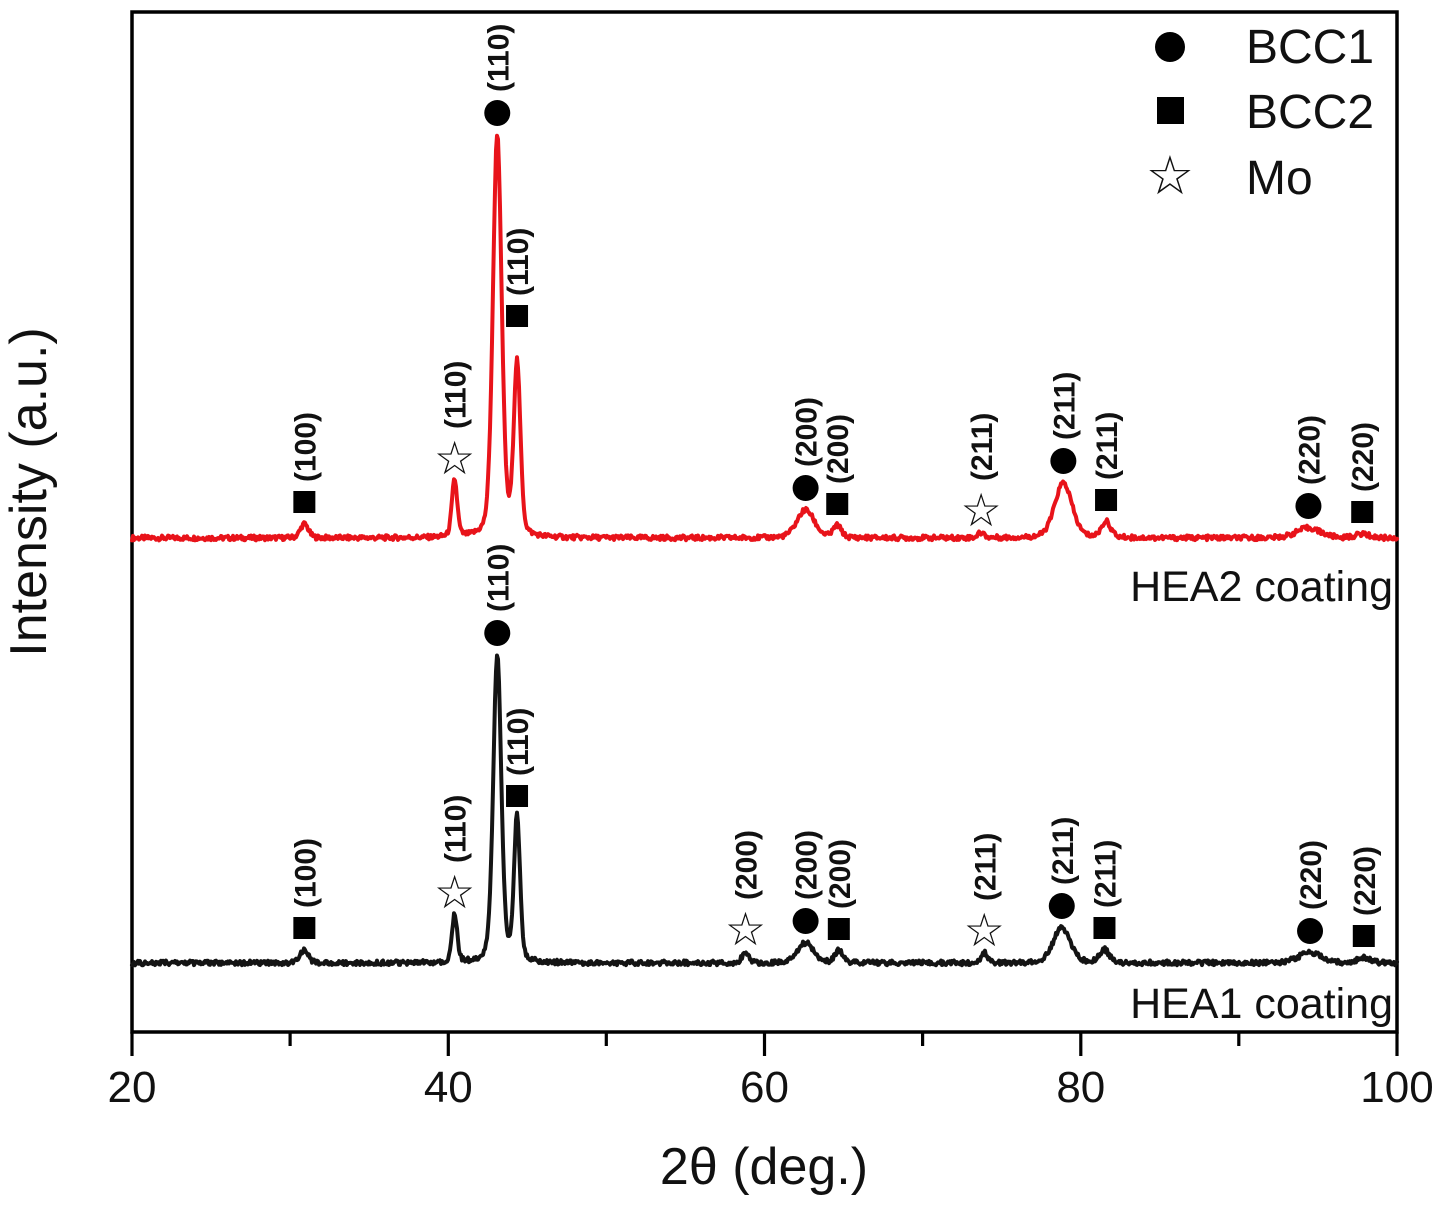 Image resolution: width=1440 pixels, height=1213 pixels. What do you see at coordinates (305, 873) in the screenshot?
I see `peak-label-bcc2-100-hea1-coating: (100)` at bounding box center [305, 873].